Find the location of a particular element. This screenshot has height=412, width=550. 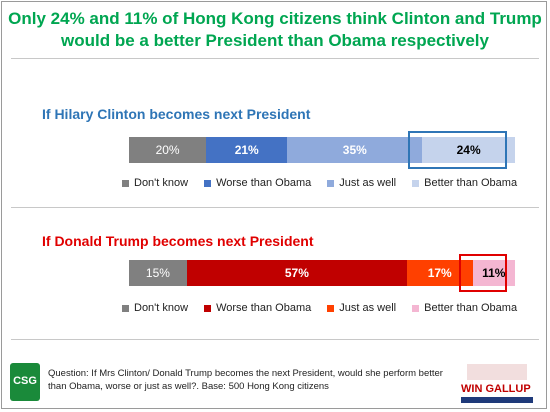

bar-segment-better-than-obama: 11% is located at coordinates (486, 273).